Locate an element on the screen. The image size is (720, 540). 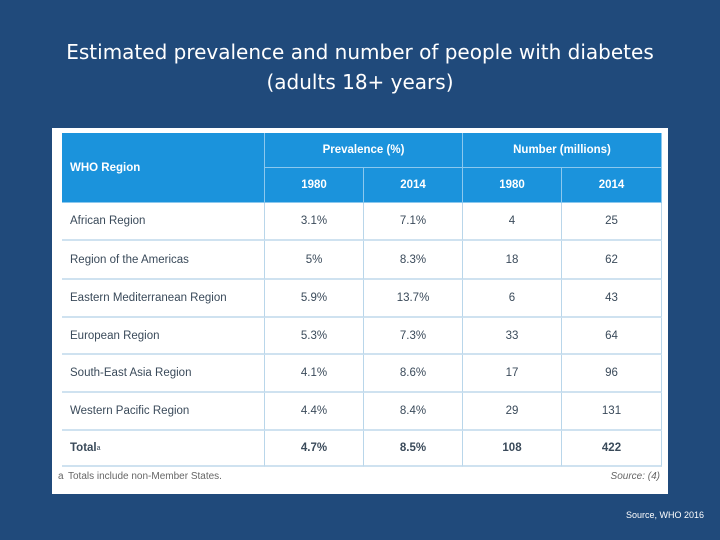
table-cell: 43 is located at coordinates (612, 299).